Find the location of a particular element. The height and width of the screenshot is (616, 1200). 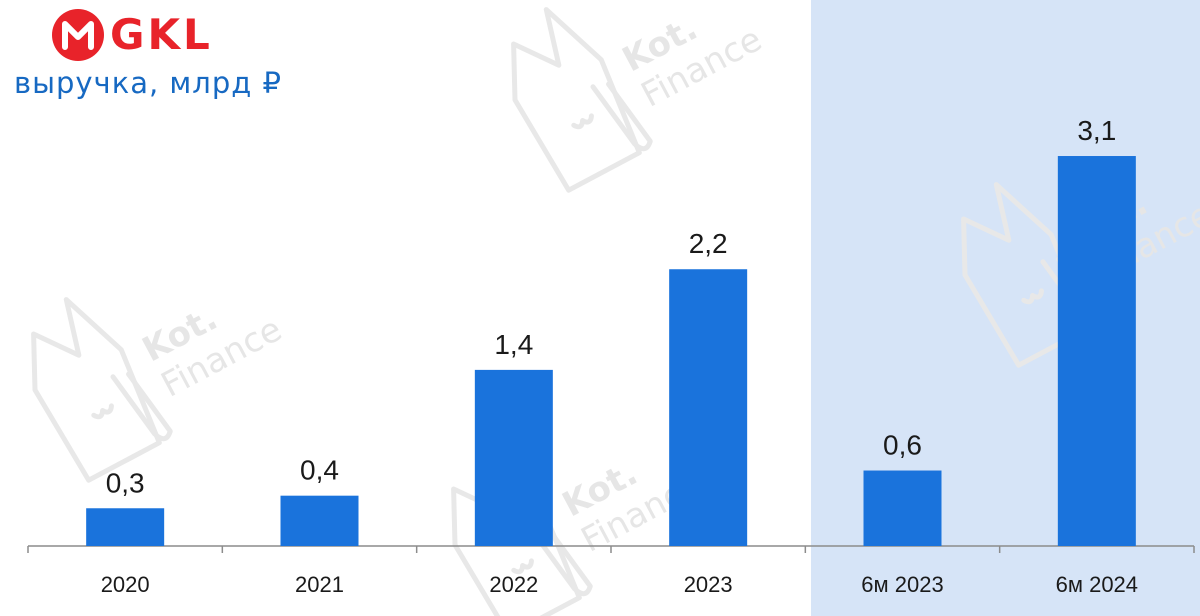

bar-2023 is located at coordinates (708, 407).